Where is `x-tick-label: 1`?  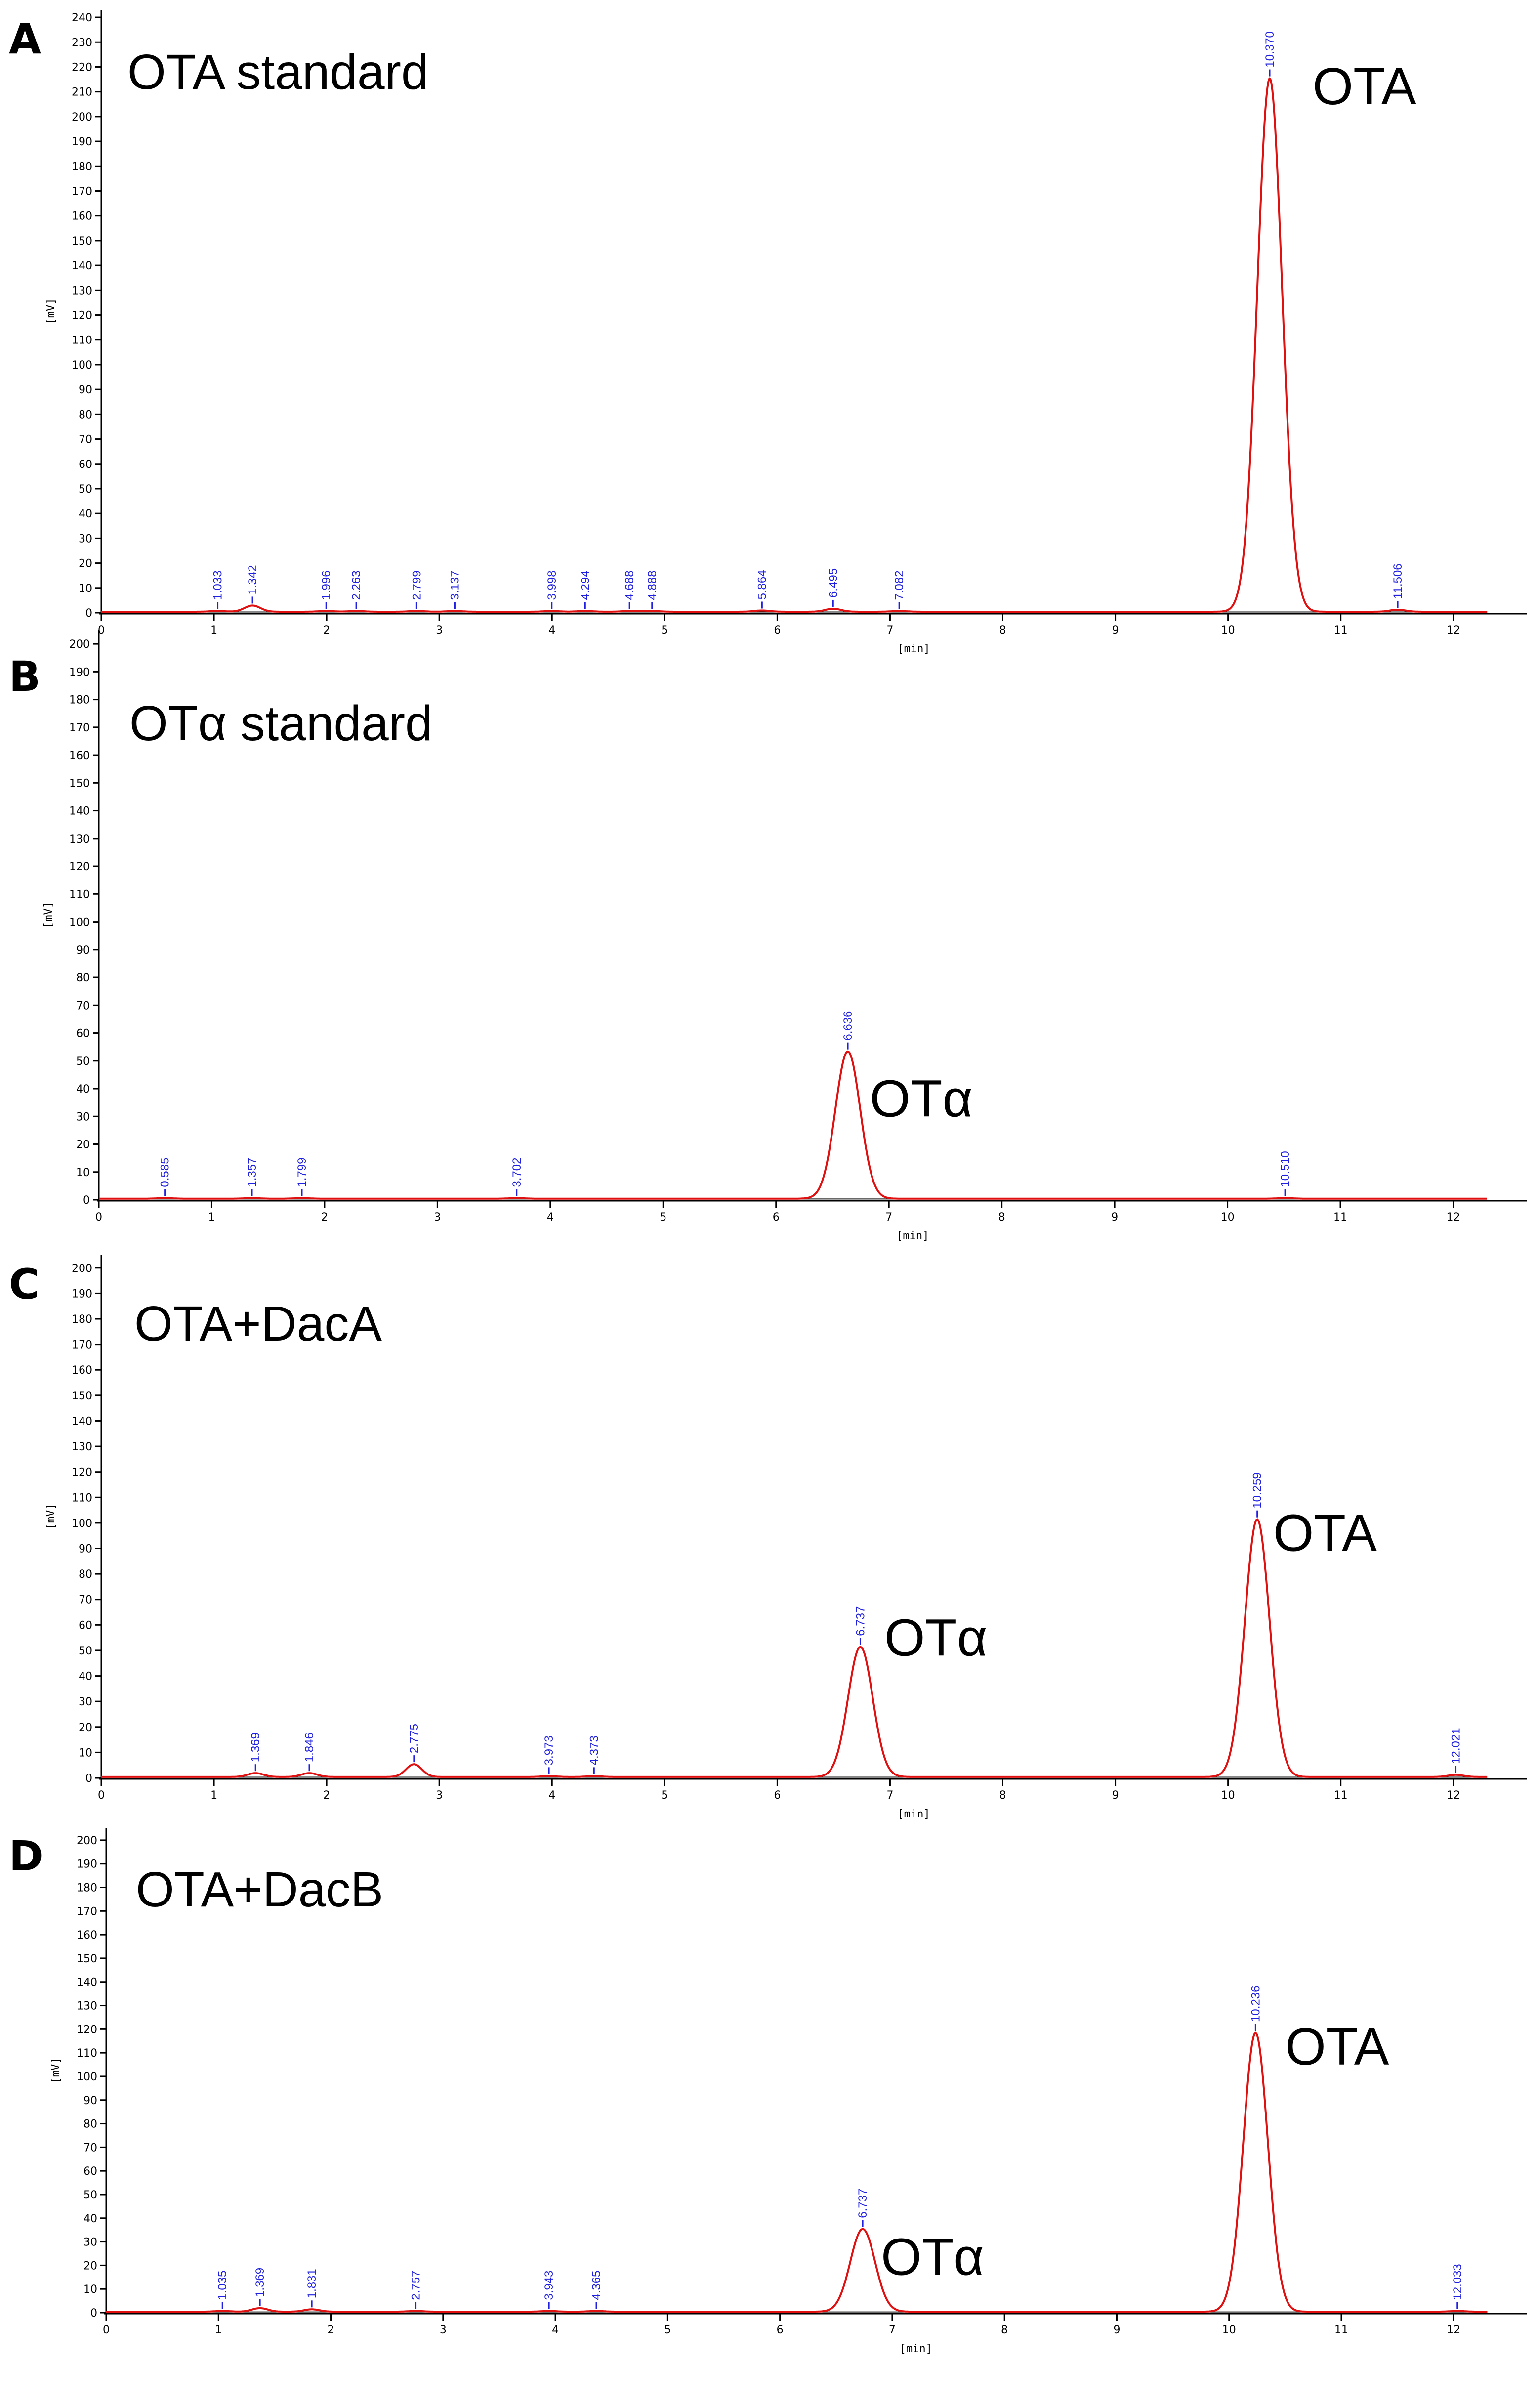
x-tick-label: 1 is located at coordinates (218, 2330).